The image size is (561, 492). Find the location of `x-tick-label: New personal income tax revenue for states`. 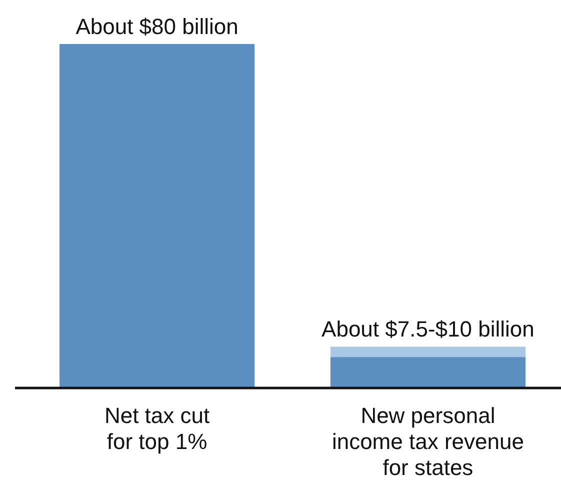

x-tick-label: New personal income tax revenue for states is located at coordinates (428, 441).